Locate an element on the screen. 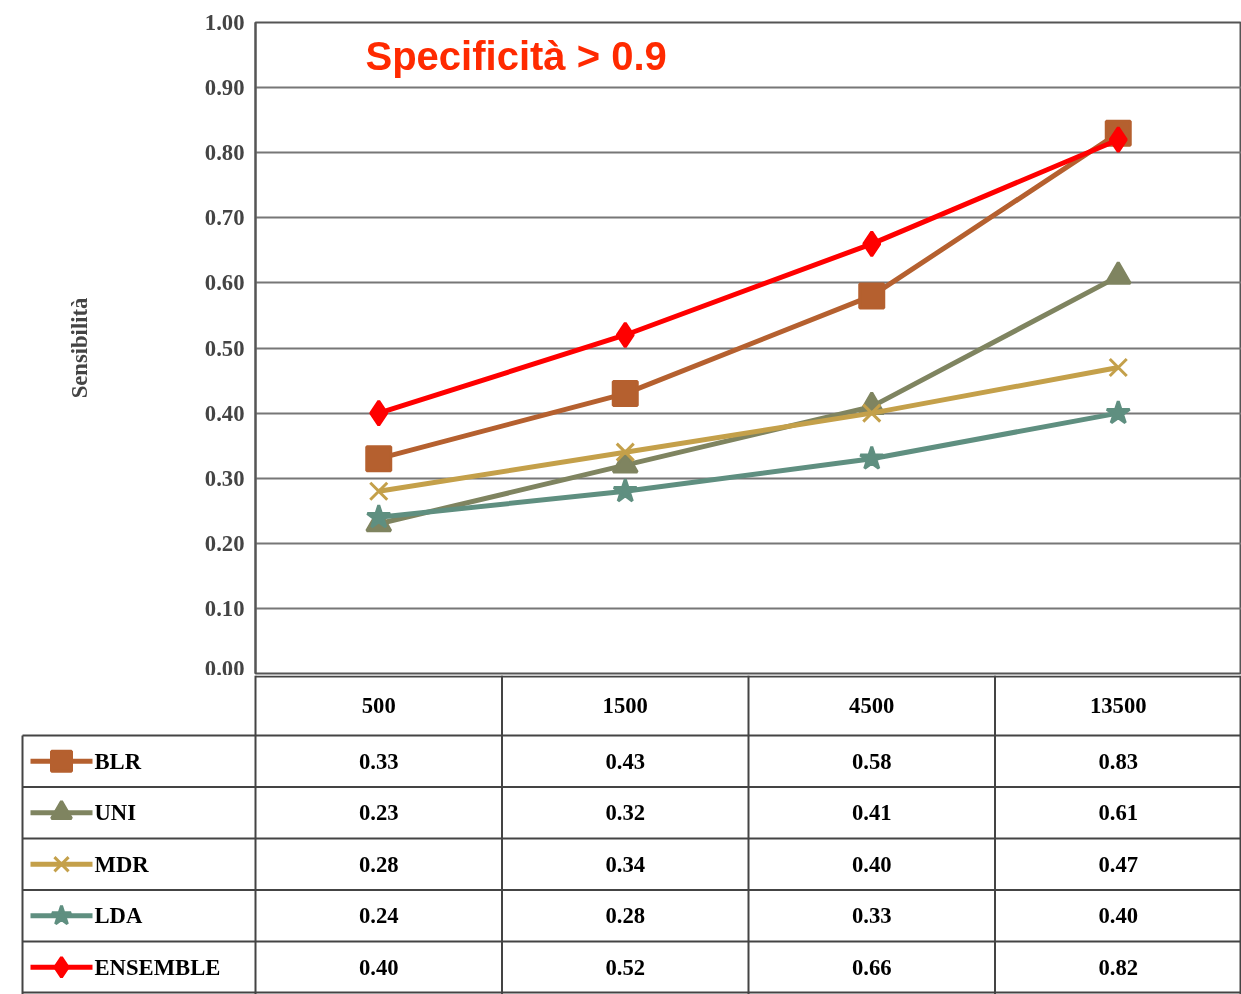  y-tick-label: 0.40 is located at coordinates (224, 413).